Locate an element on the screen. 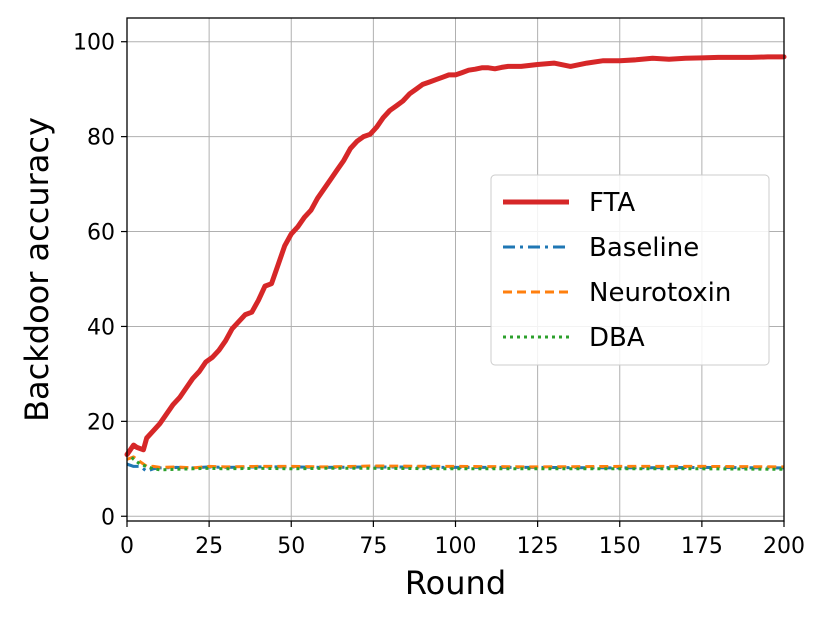 Image resolution: width=830 pixels, height=623 pixels. legend-label-fta: FTA is located at coordinates (612, 203).